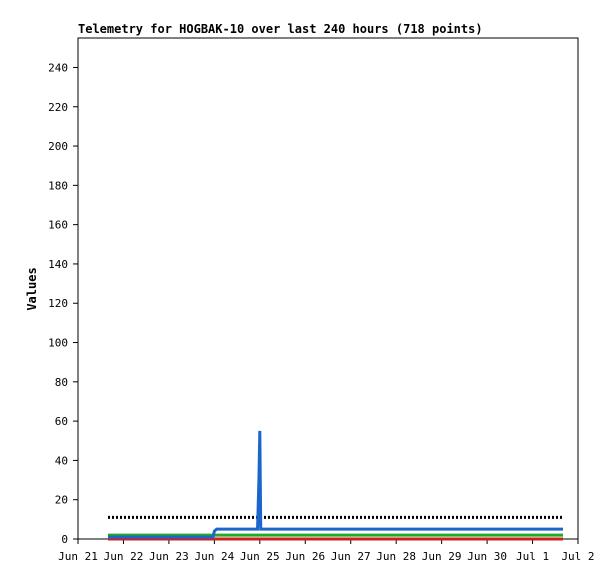 The height and width of the screenshot is (579, 615). I want to click on y-tick-label: 160, so click(58, 225).